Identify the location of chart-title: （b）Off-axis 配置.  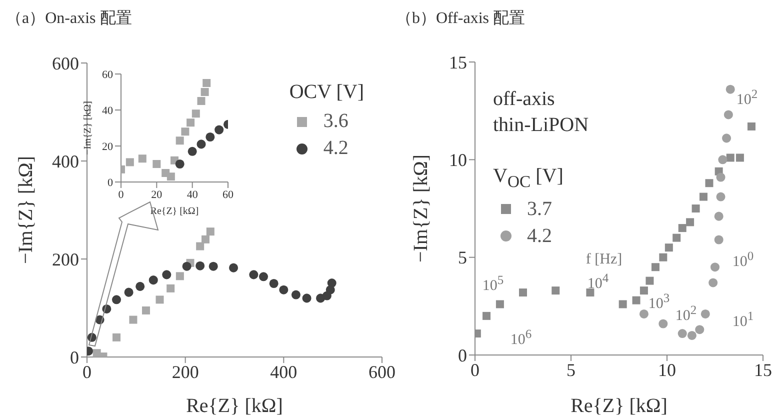
(461, 19).